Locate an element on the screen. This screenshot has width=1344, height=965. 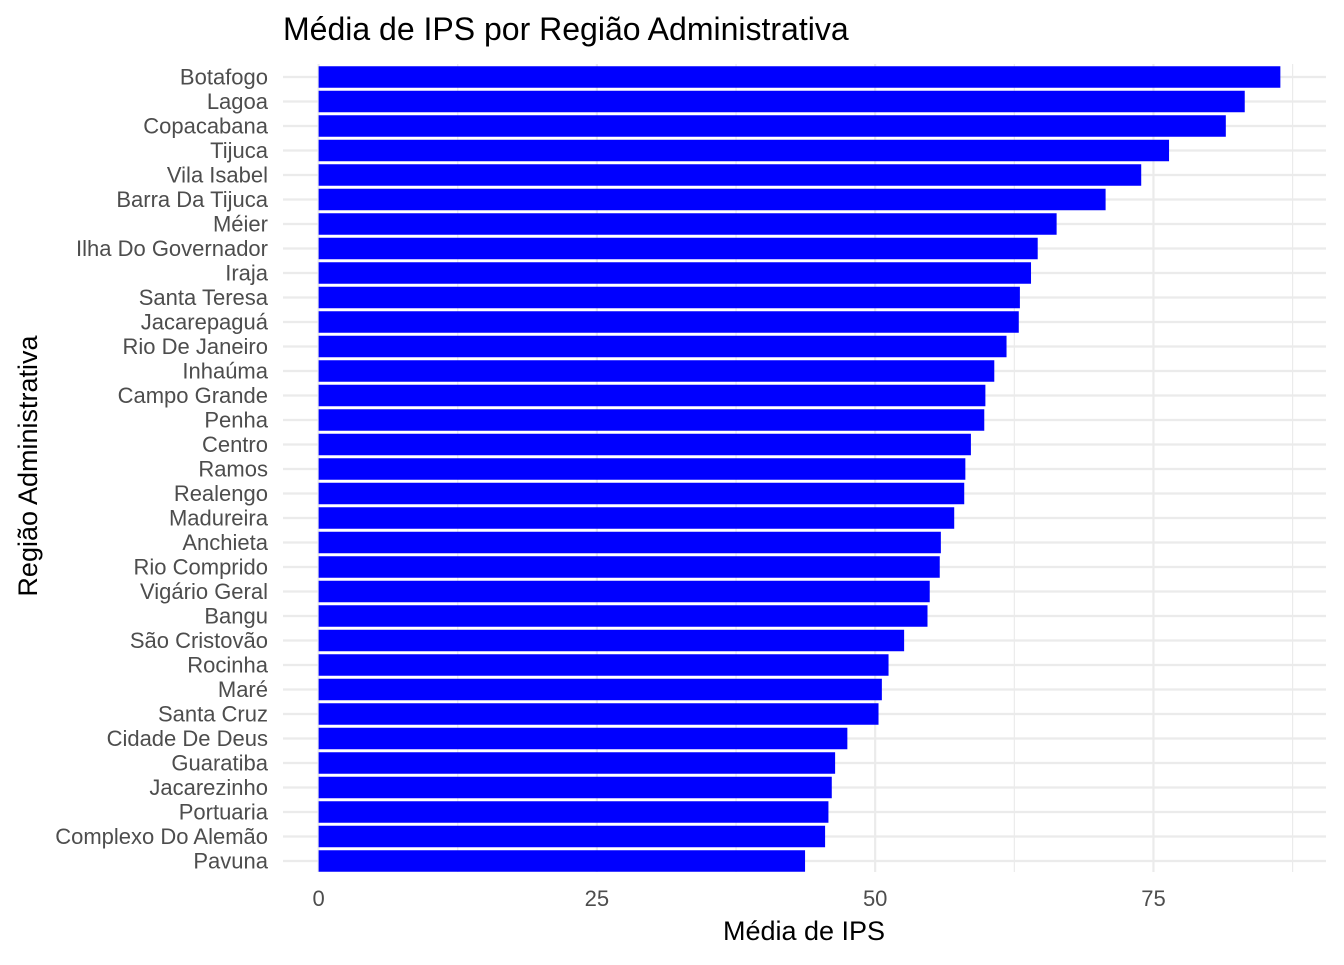
y-tick-label: Ramos is located at coordinates (233, 469).